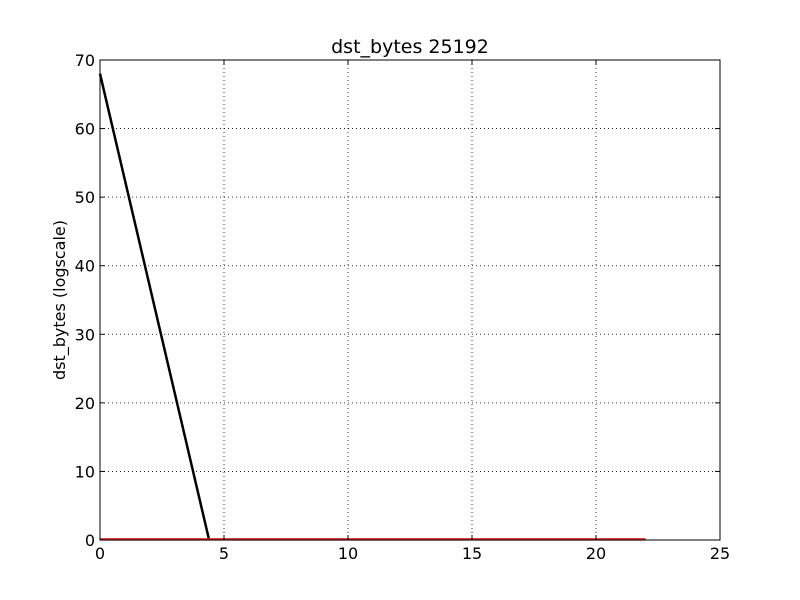  Describe the element at coordinates (85, 60) in the screenshot. I see `y-tick-label: 70` at that location.